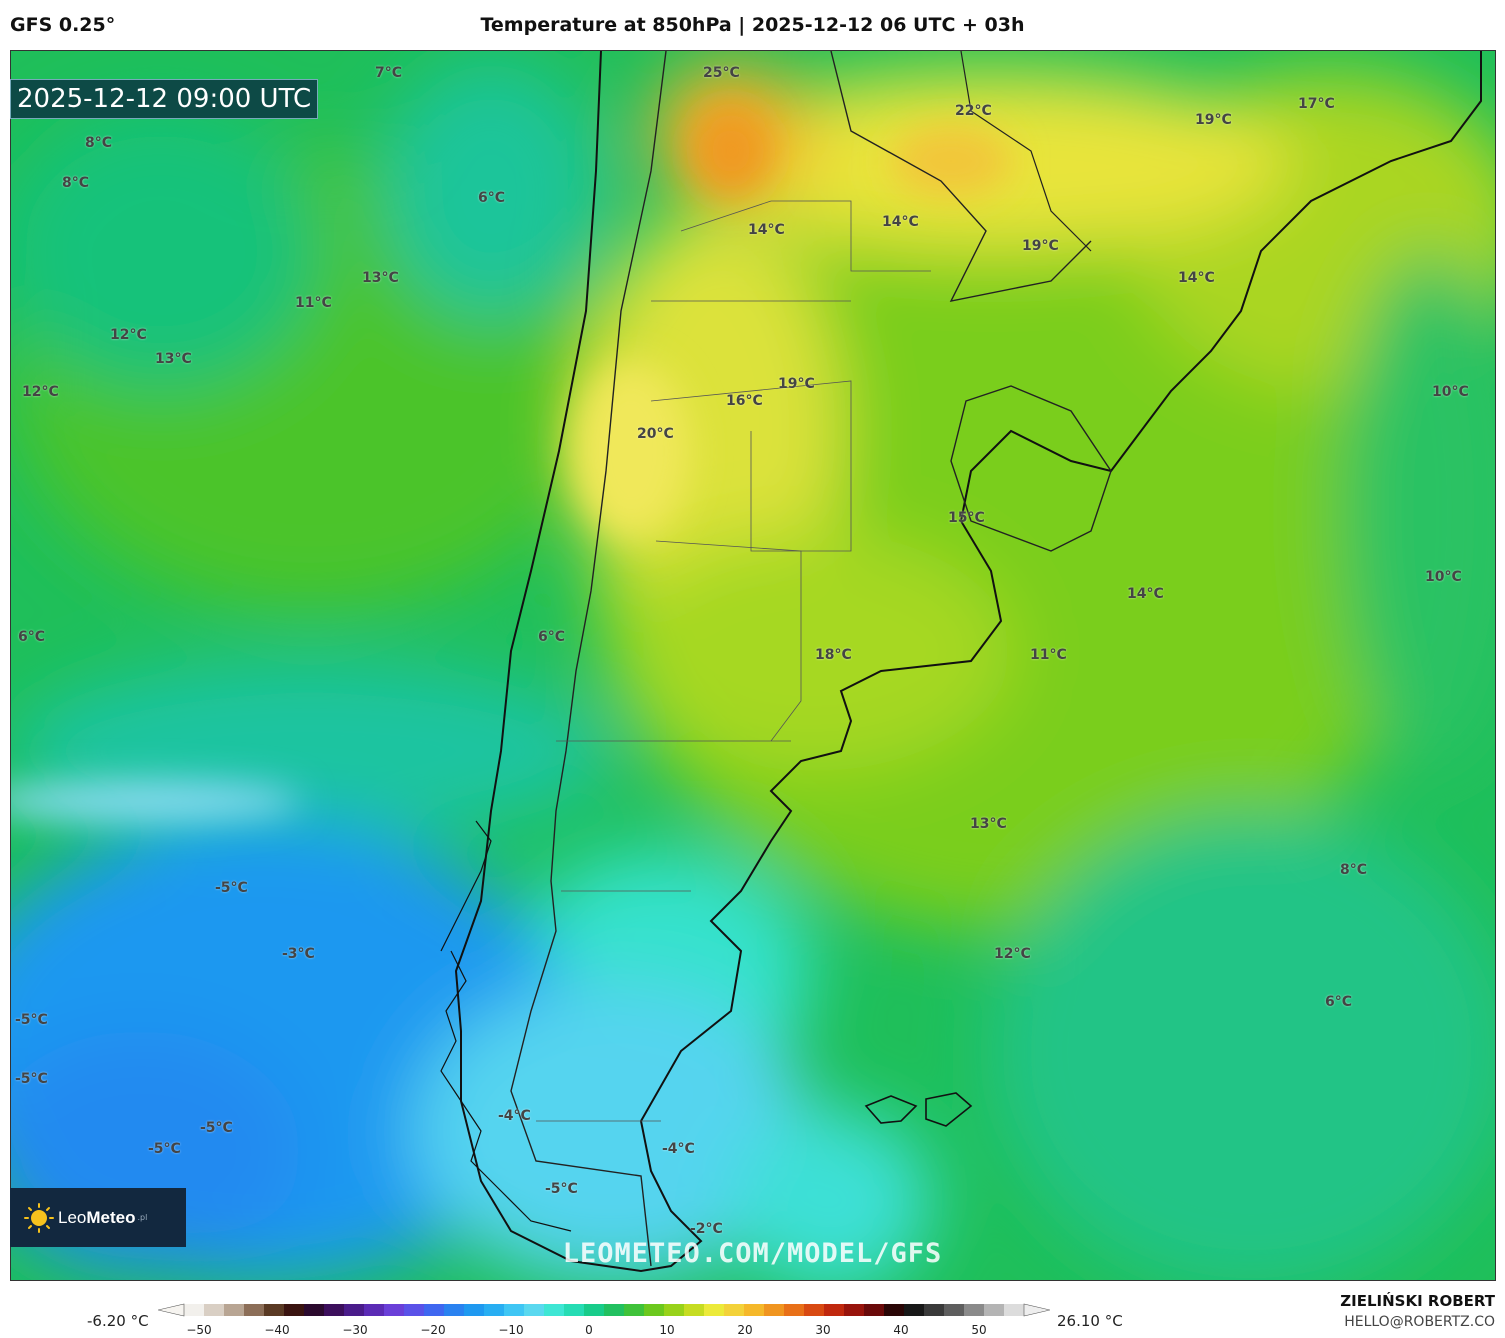 The width and height of the screenshot is (1505, 1338). Describe the element at coordinates (918, 1109) in the screenshot. I see `falklands-islands` at that location.